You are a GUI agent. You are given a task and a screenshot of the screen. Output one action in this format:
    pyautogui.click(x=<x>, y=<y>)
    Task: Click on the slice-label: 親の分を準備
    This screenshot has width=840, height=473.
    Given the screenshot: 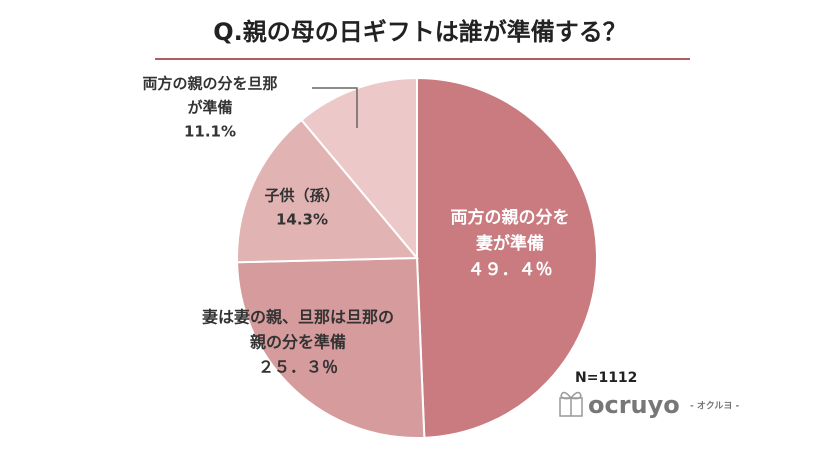 What is the action you would take?
    pyautogui.click(x=298, y=342)
    